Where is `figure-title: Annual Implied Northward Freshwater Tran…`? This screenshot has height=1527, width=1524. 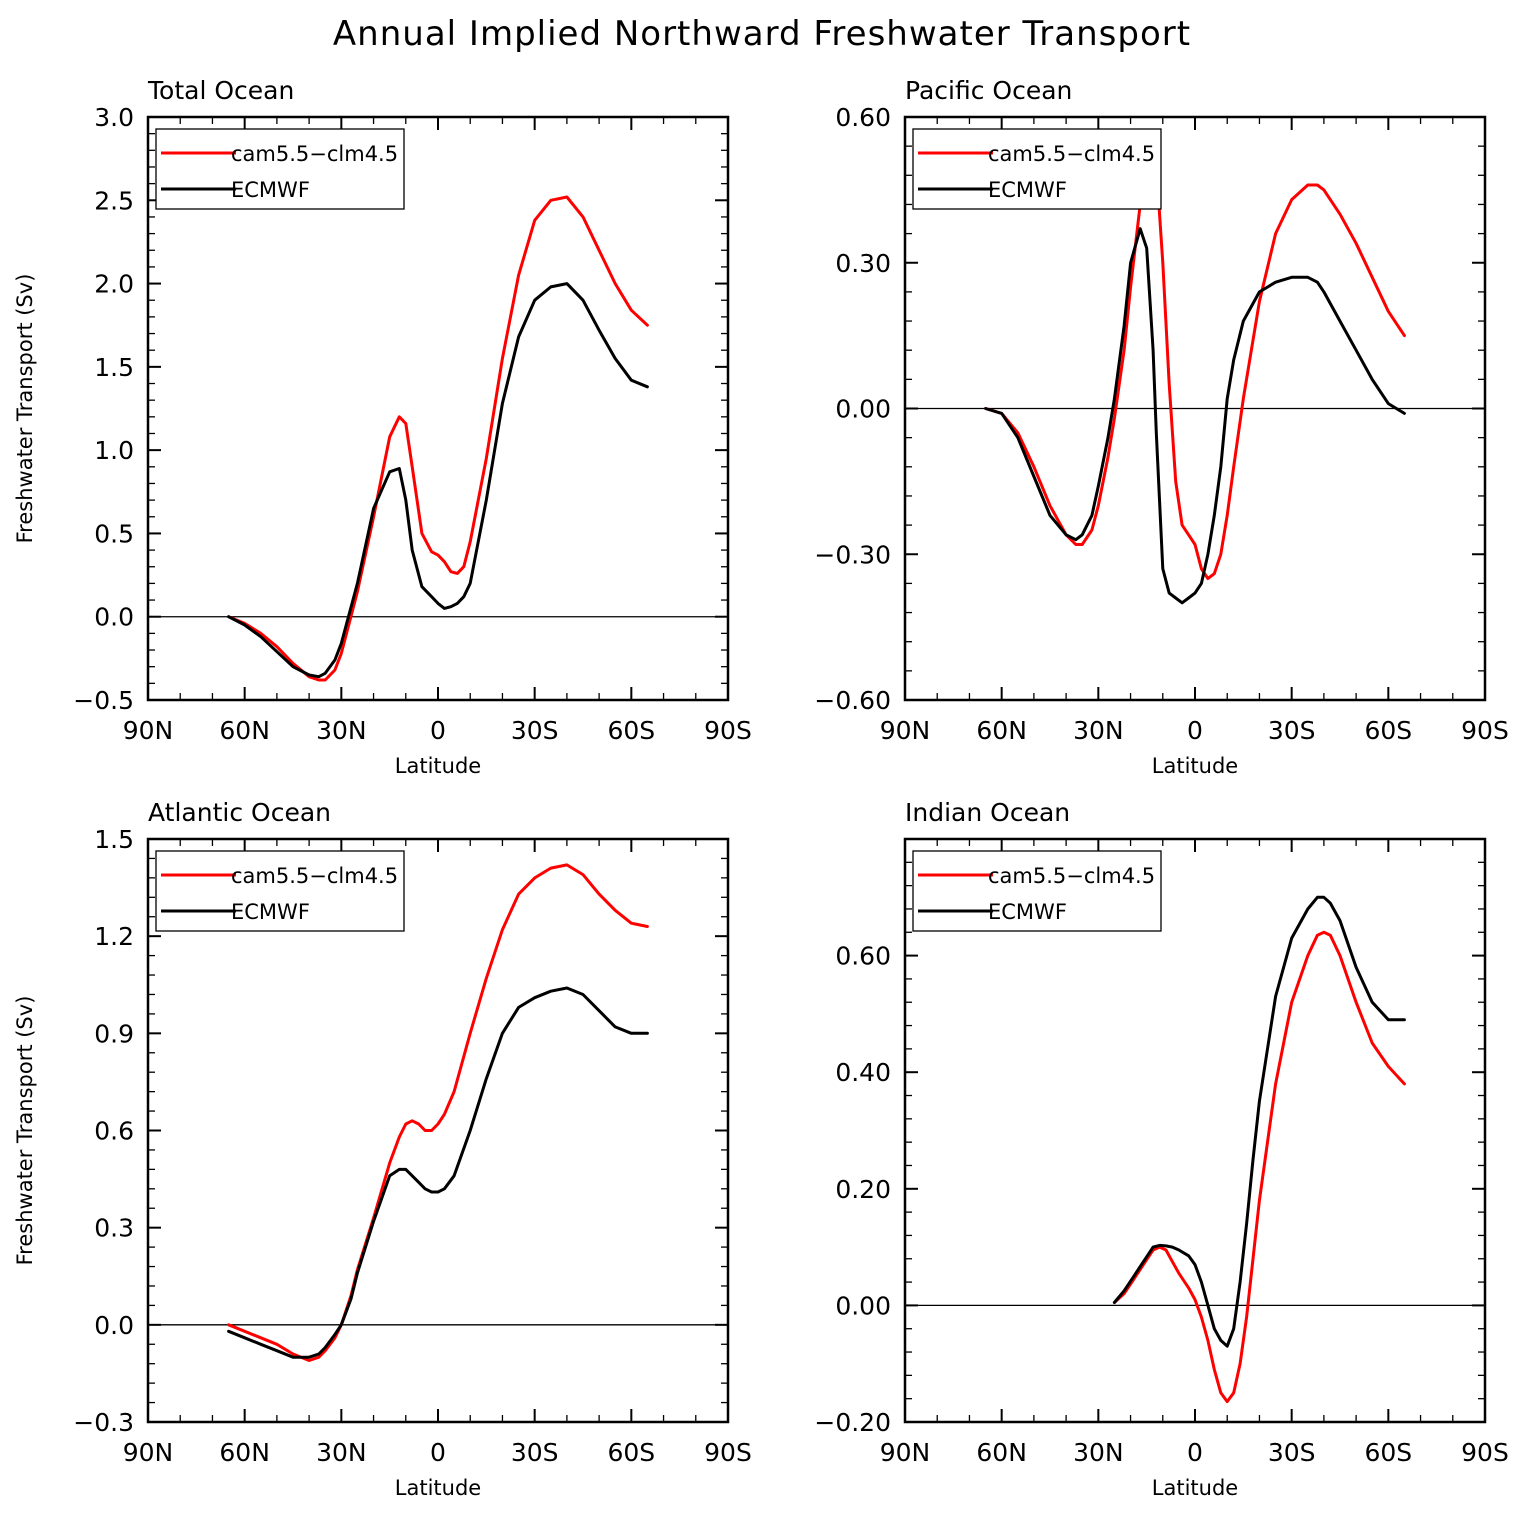
figure-title: Annual Implied Northward Freshwater Tran… is located at coordinates (762, 34).